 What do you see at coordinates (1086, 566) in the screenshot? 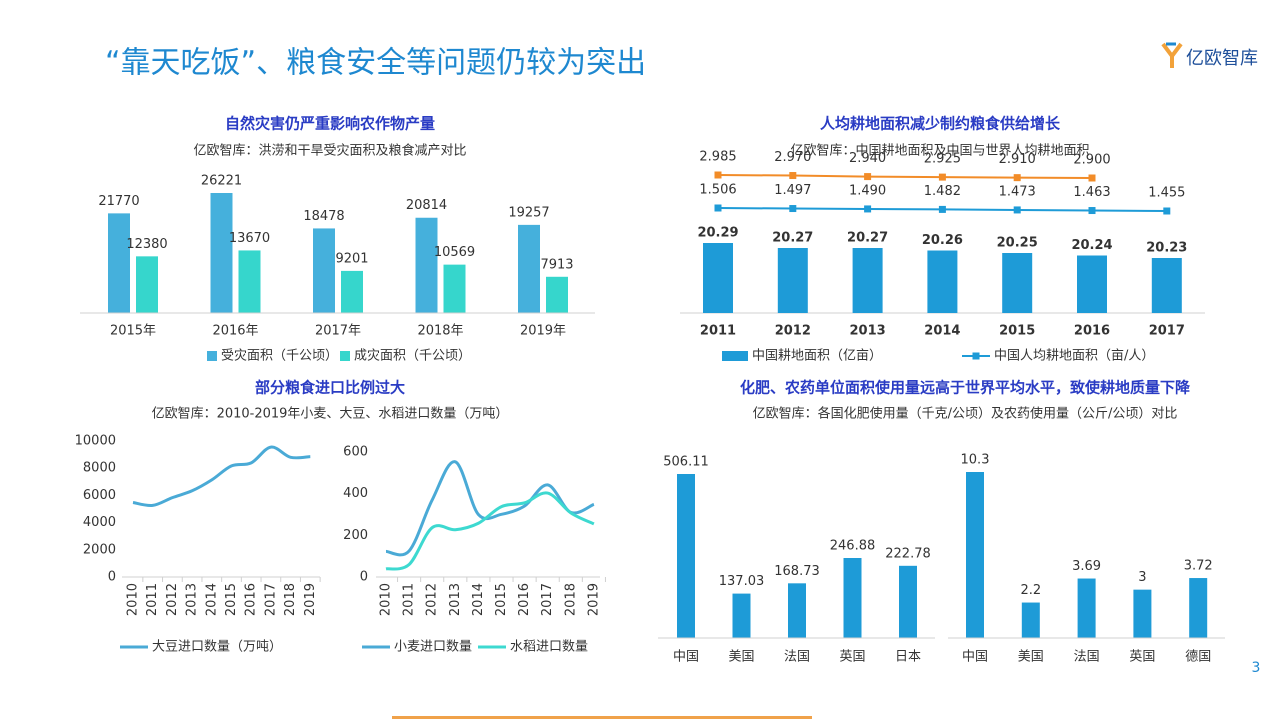
I see `bar-label: 3.69` at bounding box center [1086, 566].